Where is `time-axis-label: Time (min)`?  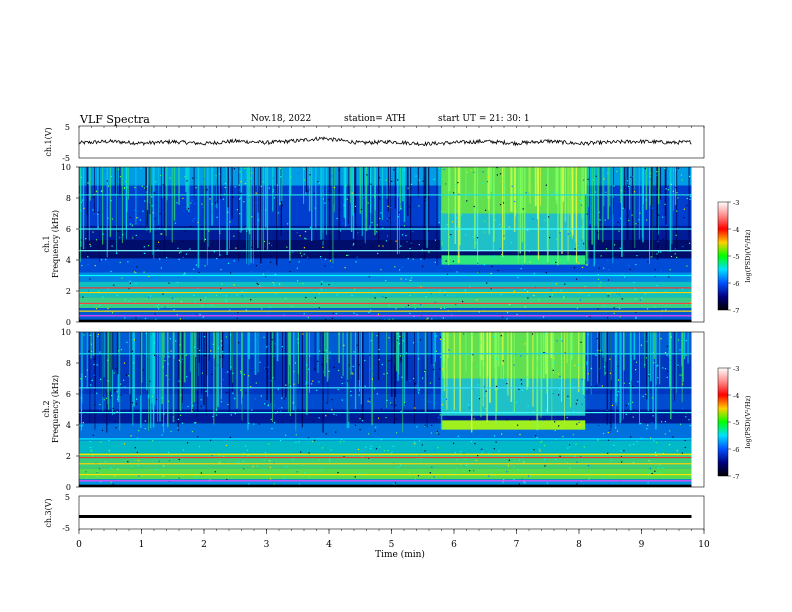
time-axis-label: Time (min) is located at coordinates (400, 554).